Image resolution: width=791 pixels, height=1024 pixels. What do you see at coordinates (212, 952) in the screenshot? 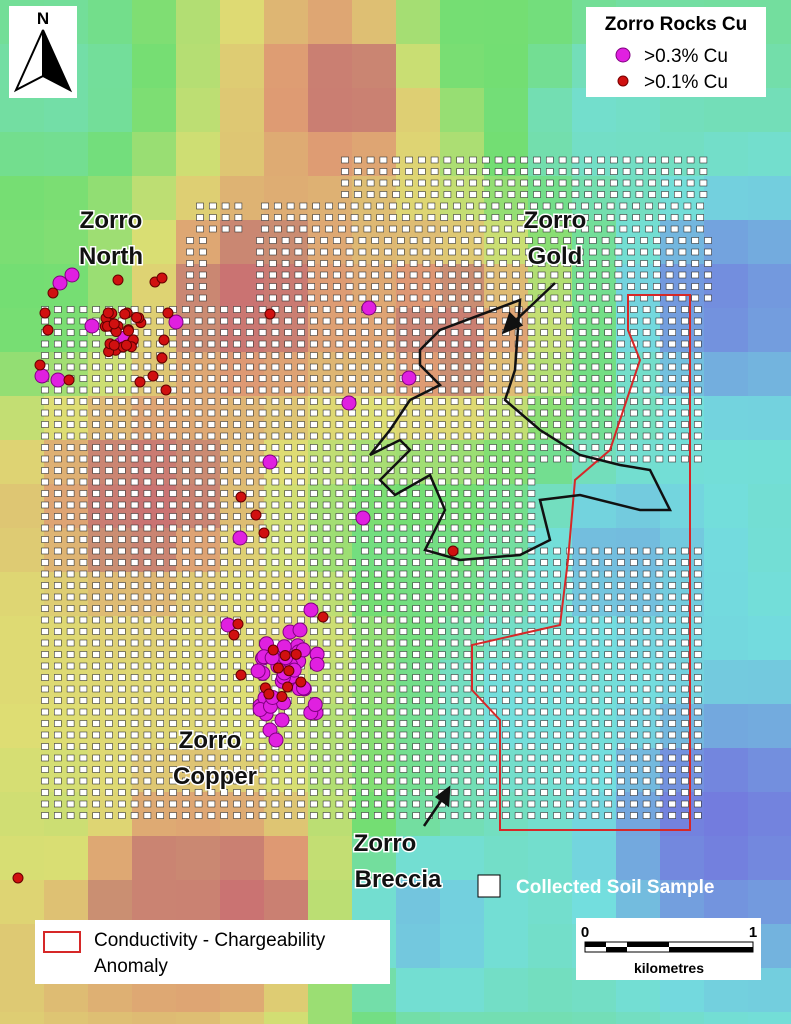
I see `anomaly-legend: Conductivity - Chargeability Anomaly` at bounding box center [212, 952].